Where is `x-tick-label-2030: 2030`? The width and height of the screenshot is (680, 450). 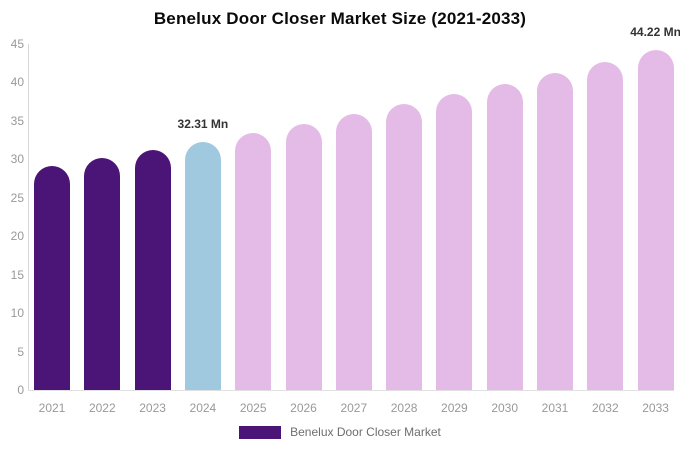 x-tick-label-2030: 2030 is located at coordinates (505, 408).